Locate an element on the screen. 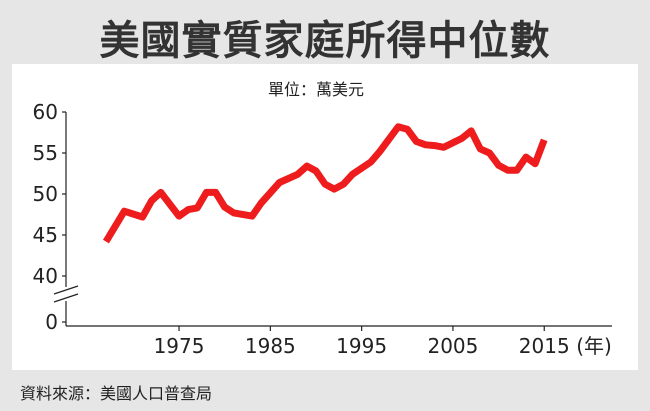 The height and width of the screenshot is (411, 650). unit-label: 單位：萬美元 is located at coordinates (316, 89).